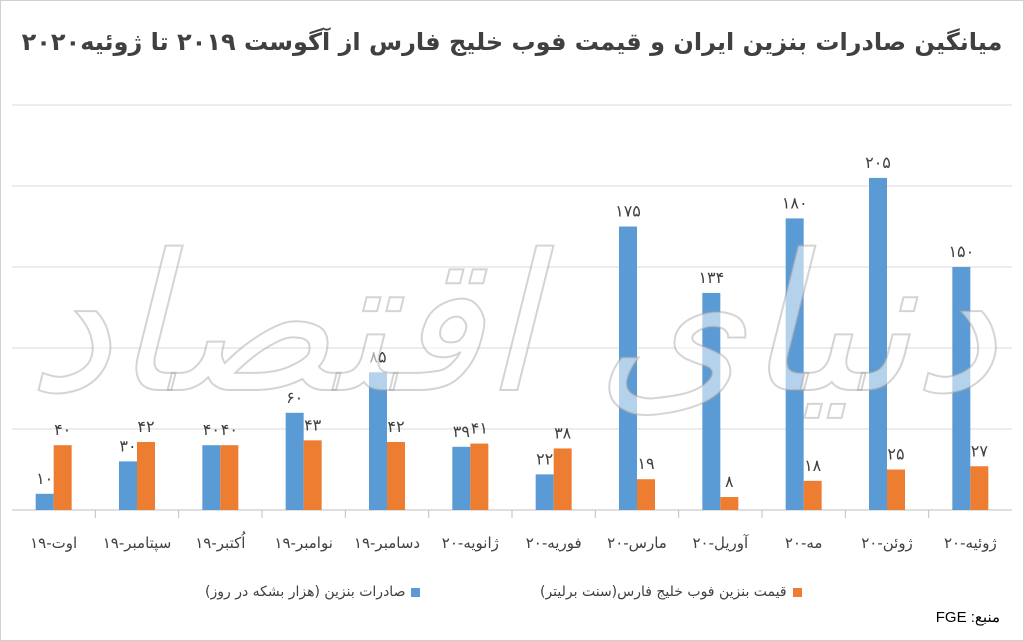 Image resolution: width=1024 pixels, height=641 pixels. What do you see at coordinates (729, 481) in the screenshot?
I see `data-label-price: ۸` at bounding box center [729, 481].